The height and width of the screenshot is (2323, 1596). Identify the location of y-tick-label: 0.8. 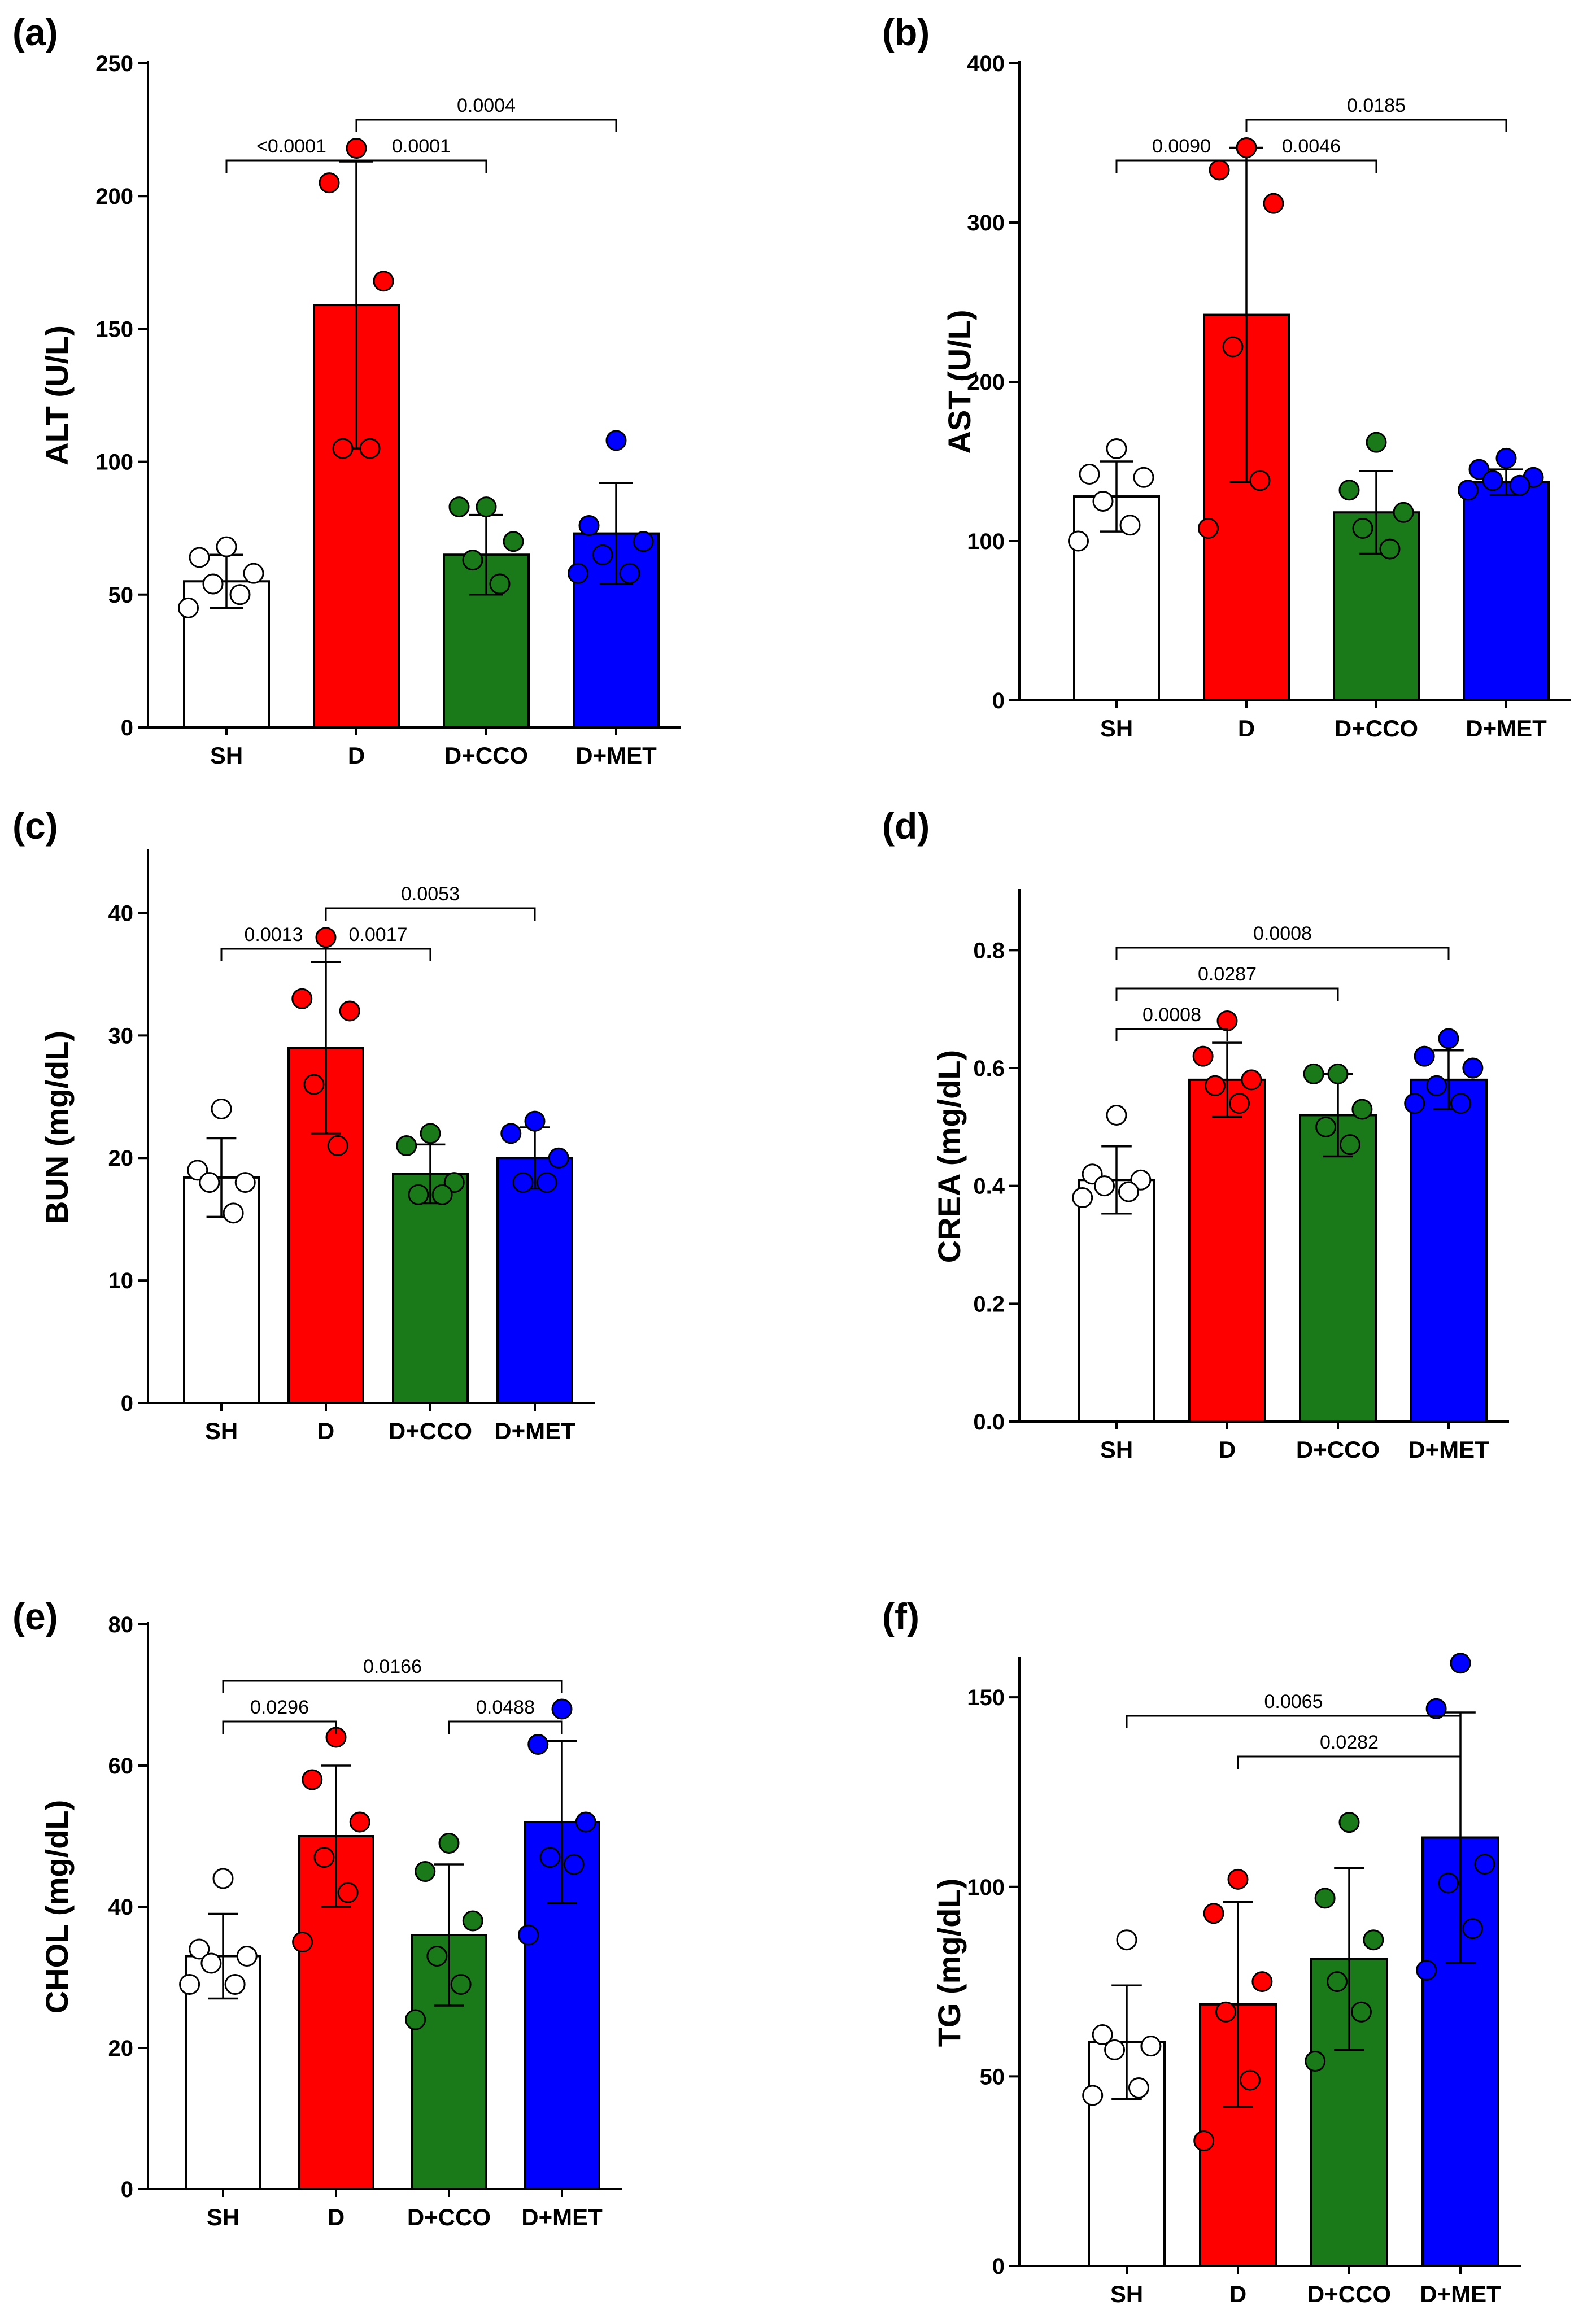
(989, 950).